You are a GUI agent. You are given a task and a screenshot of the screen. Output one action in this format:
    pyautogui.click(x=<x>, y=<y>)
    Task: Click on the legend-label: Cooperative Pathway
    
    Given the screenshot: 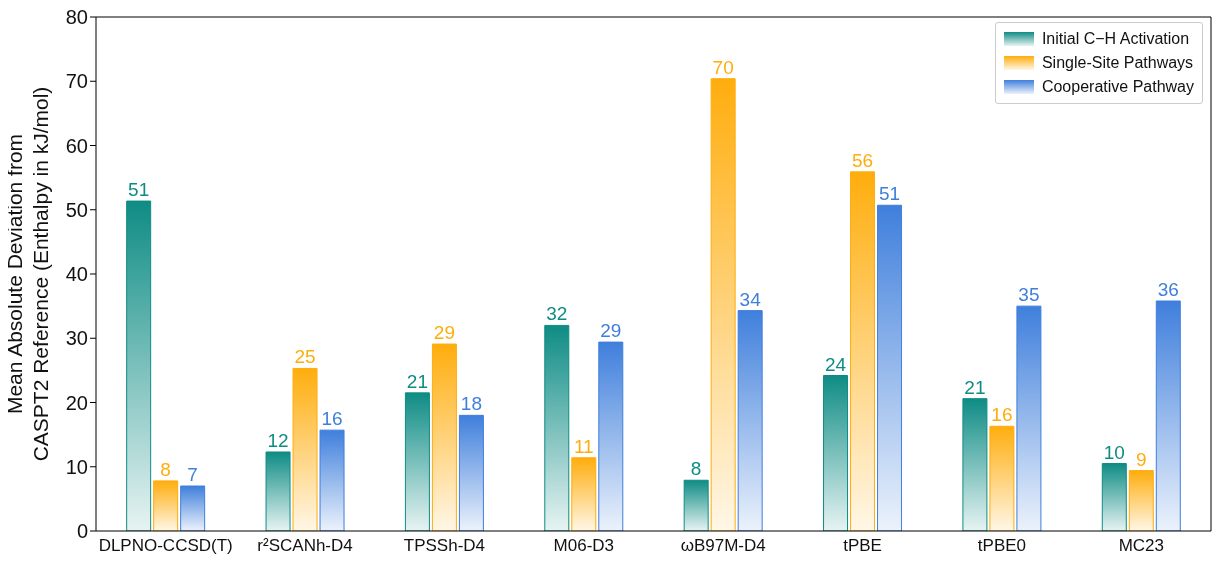 What is the action you would take?
    pyautogui.click(x=1117, y=87)
    